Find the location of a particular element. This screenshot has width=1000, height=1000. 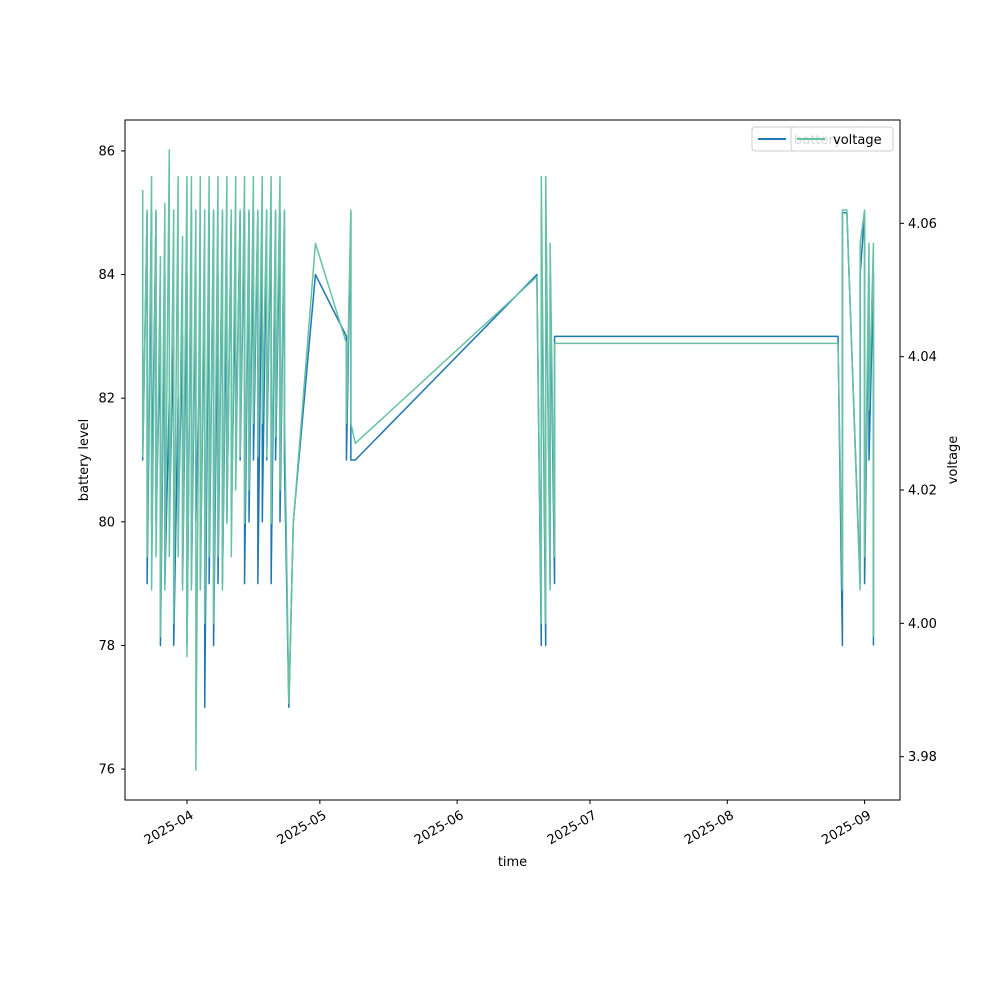

y2-axis-label: voltage is located at coordinates (953, 460).